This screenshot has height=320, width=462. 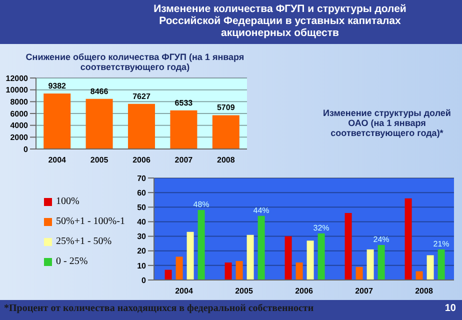 I want to click on y-tick-label: 60, so click(x=142, y=193).